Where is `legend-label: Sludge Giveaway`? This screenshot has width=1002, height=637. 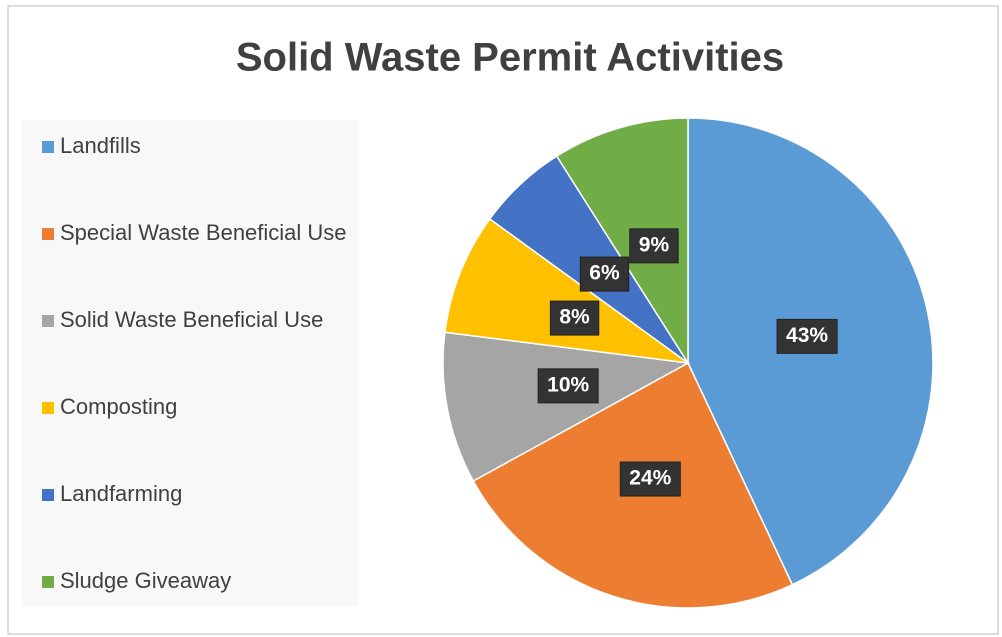 legend-label: Sludge Giveaway is located at coordinates (146, 580).